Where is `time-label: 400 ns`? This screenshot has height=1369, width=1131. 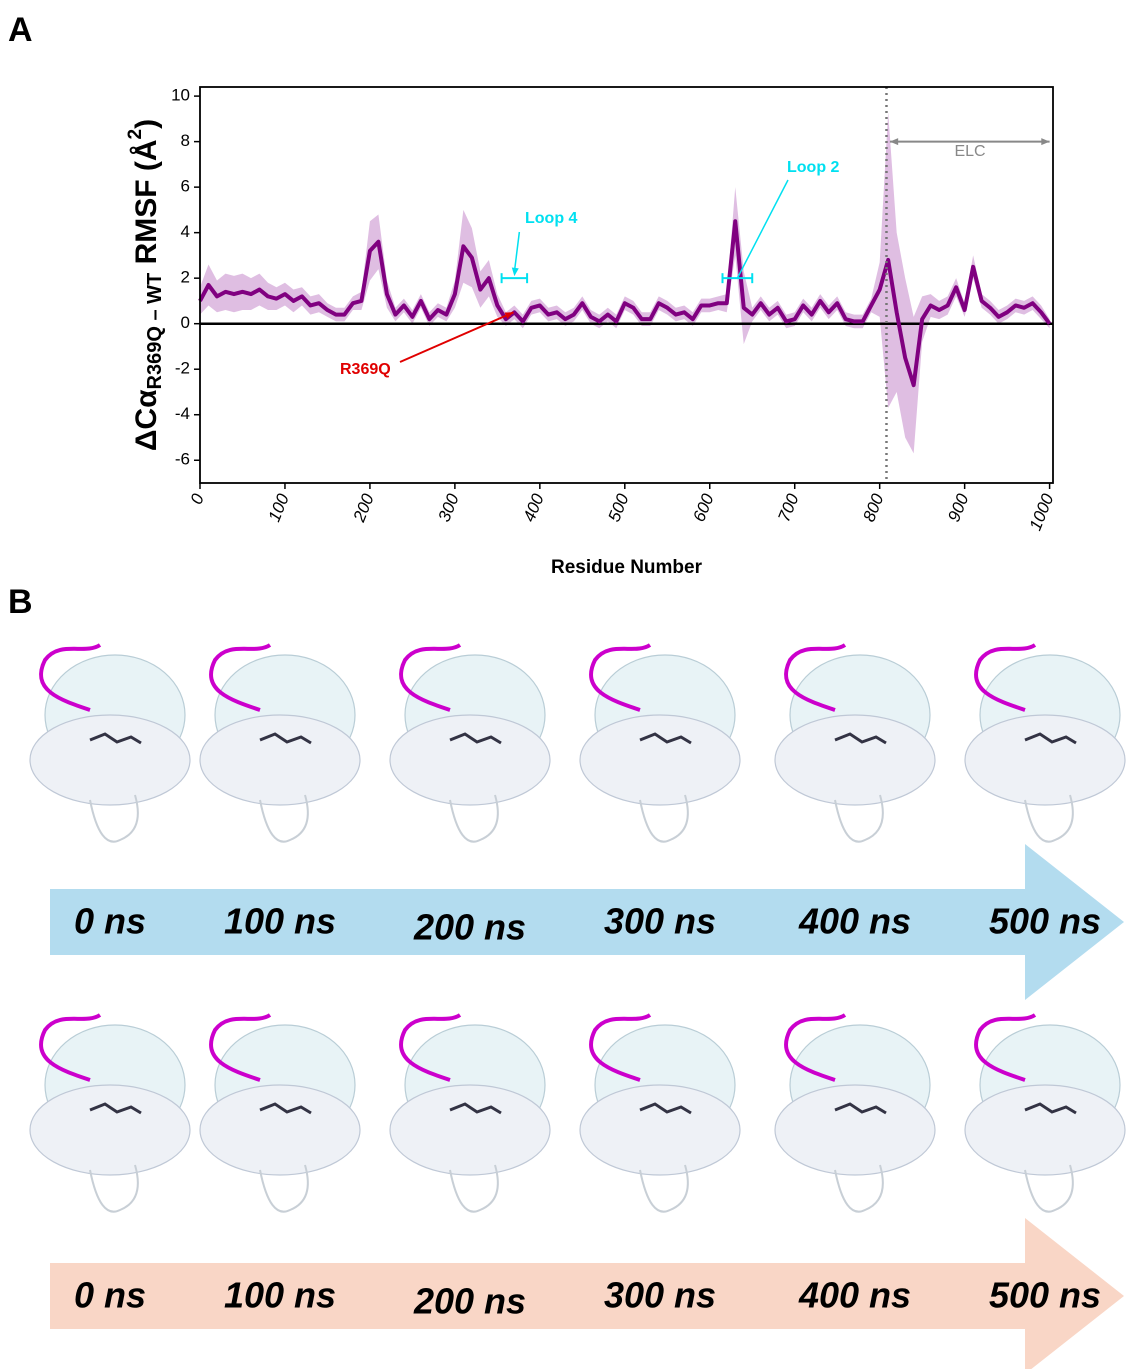 time-label: 400 ns is located at coordinates (854, 1295).